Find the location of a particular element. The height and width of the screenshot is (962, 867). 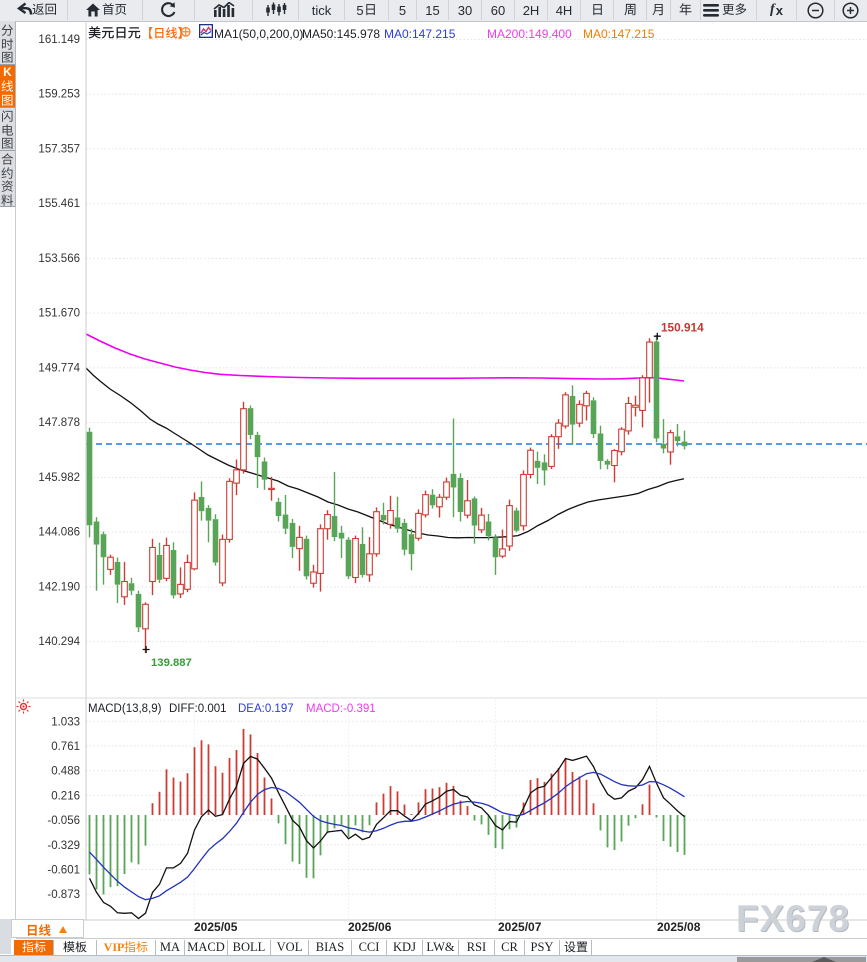

svg-text: 147.878 is located at coordinates (59, 423).